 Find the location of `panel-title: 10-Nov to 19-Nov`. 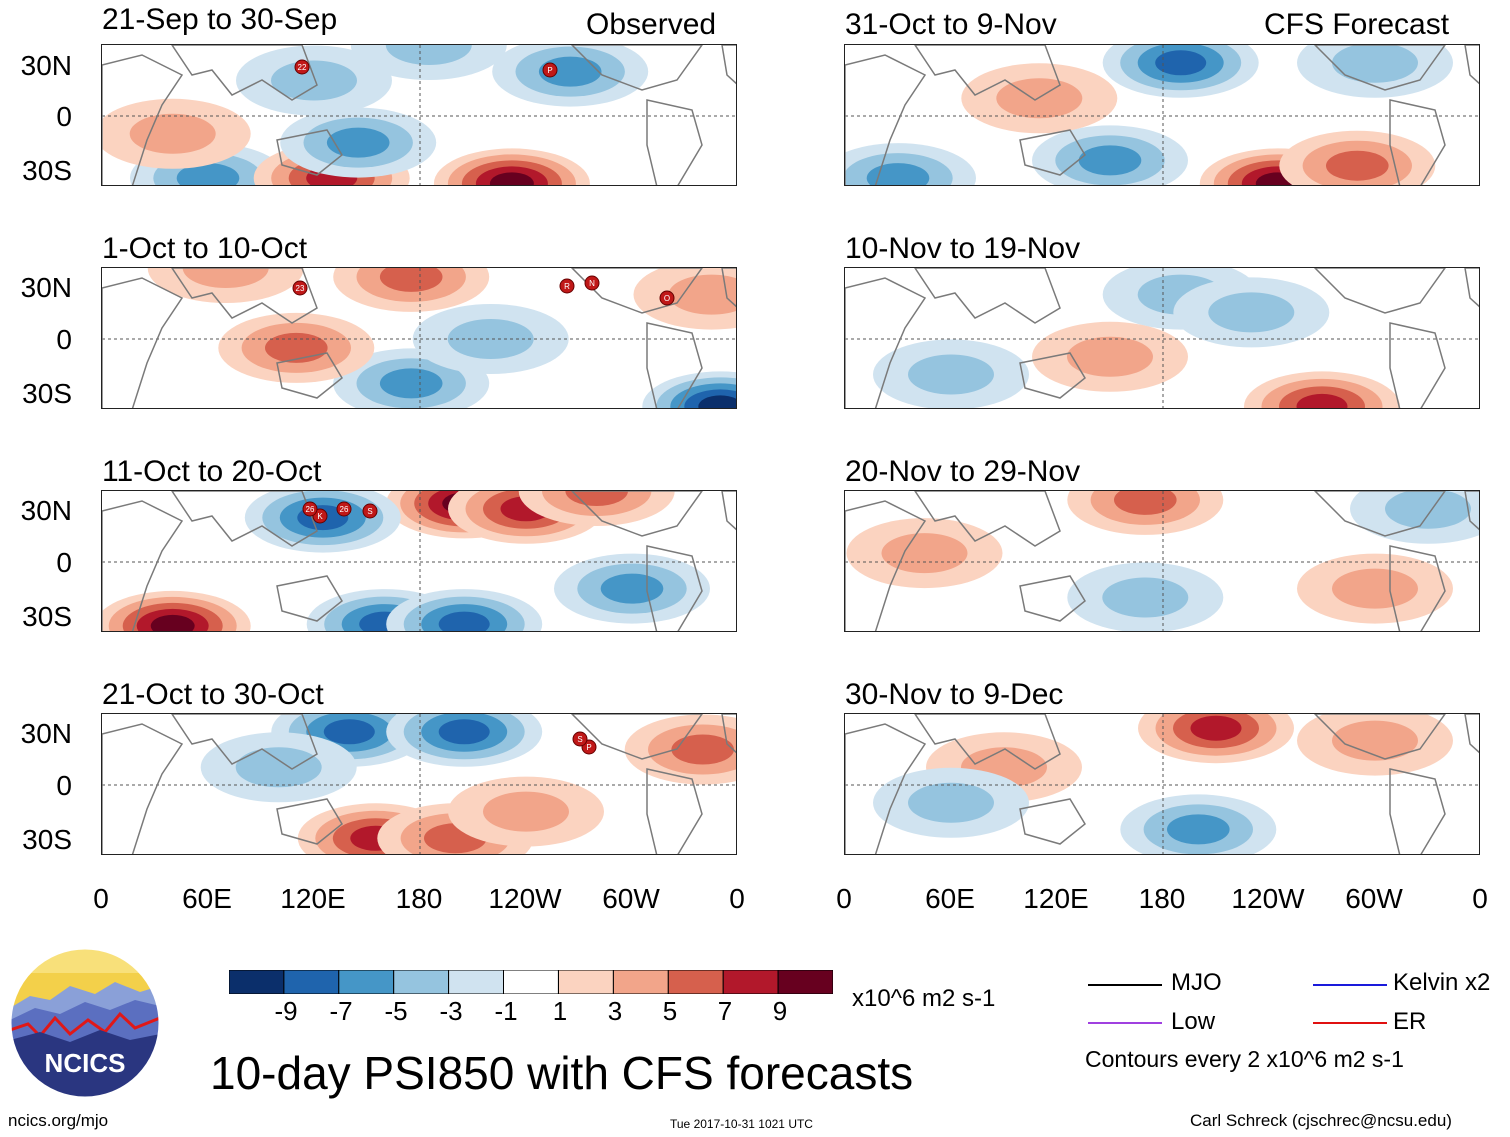

panel-title: 10-Nov to 19-Nov is located at coordinates (963, 248).